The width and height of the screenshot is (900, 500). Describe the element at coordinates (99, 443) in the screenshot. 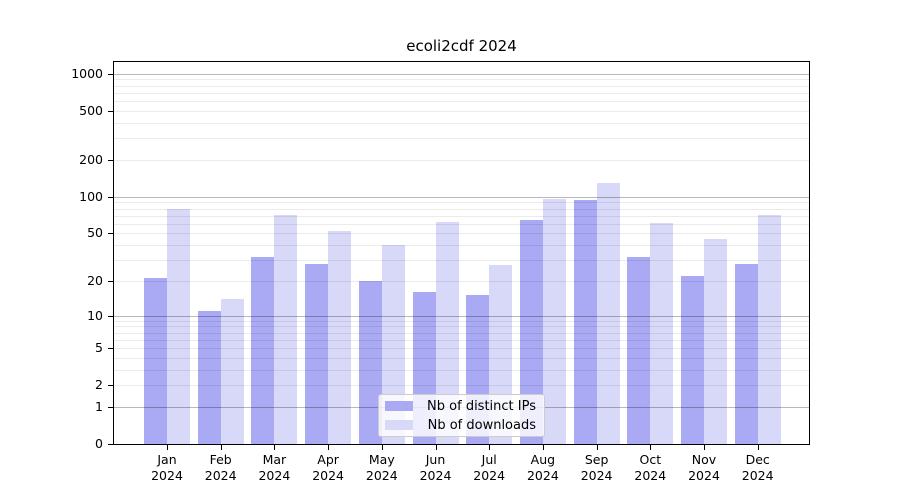

I see `y-tick-label: 0` at that location.